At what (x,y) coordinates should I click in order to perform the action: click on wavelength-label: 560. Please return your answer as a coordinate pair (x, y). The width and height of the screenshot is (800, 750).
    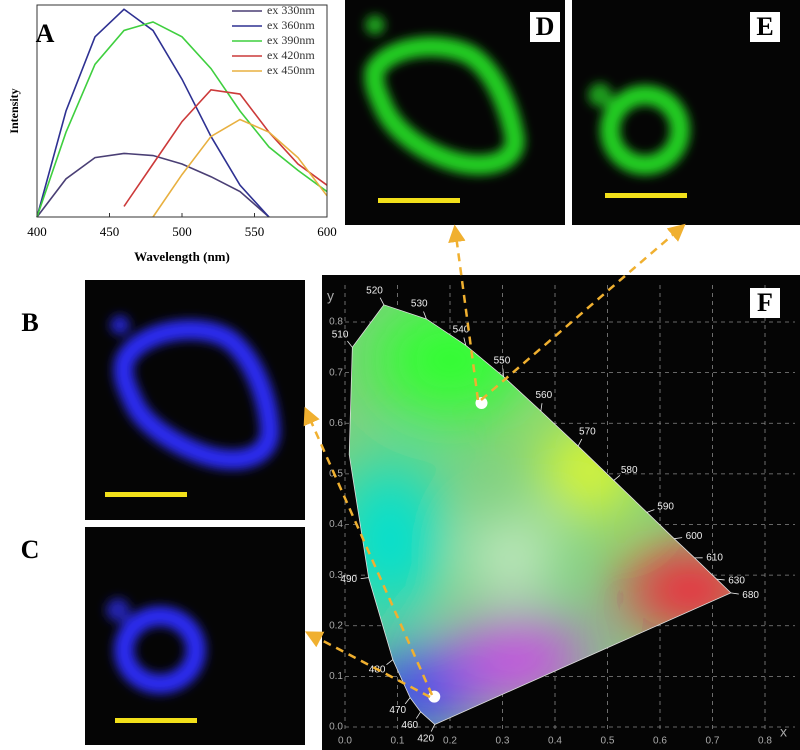
    Looking at the image, I should click on (543, 395).